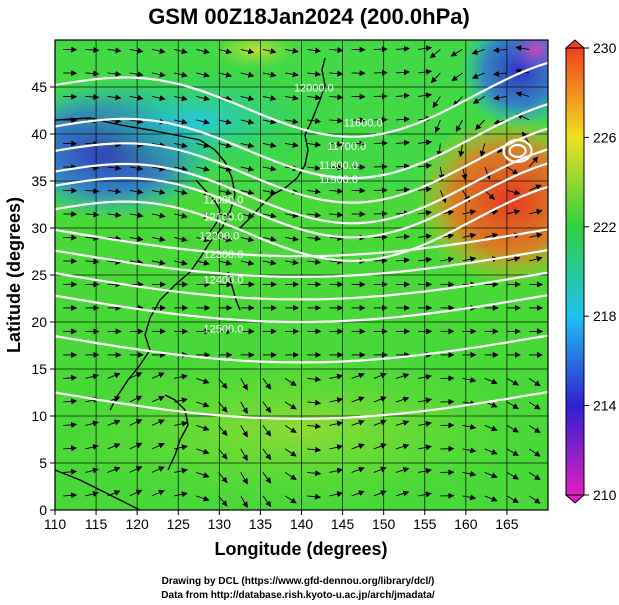 Image resolution: width=619 pixels, height=605 pixels. What do you see at coordinates (234, 291) in the screenshot?
I see `ryukyu-islands` at bounding box center [234, 291].